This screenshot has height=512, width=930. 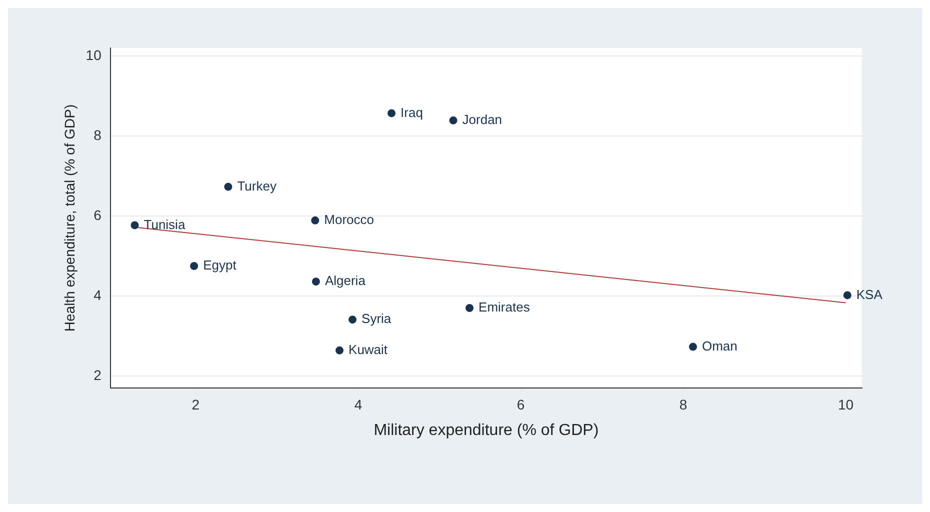 I want to click on y-tick-label: 6, so click(x=98, y=214).